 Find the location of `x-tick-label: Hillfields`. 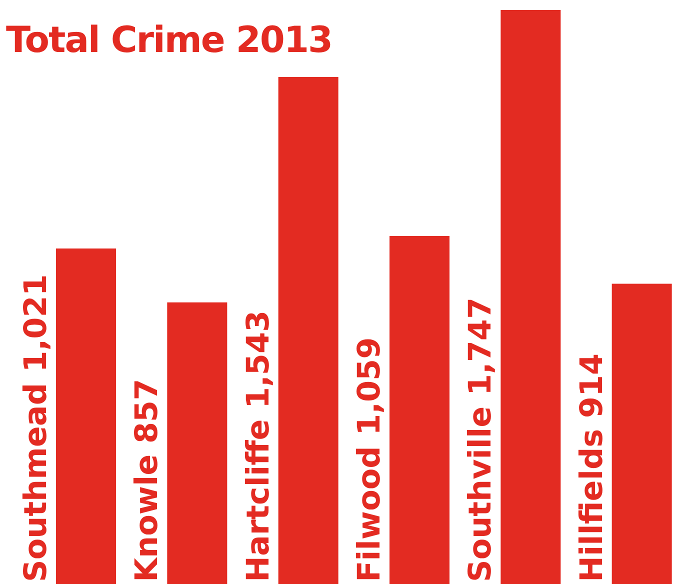

x-tick-label: Hillfields is located at coordinates (592, 505).